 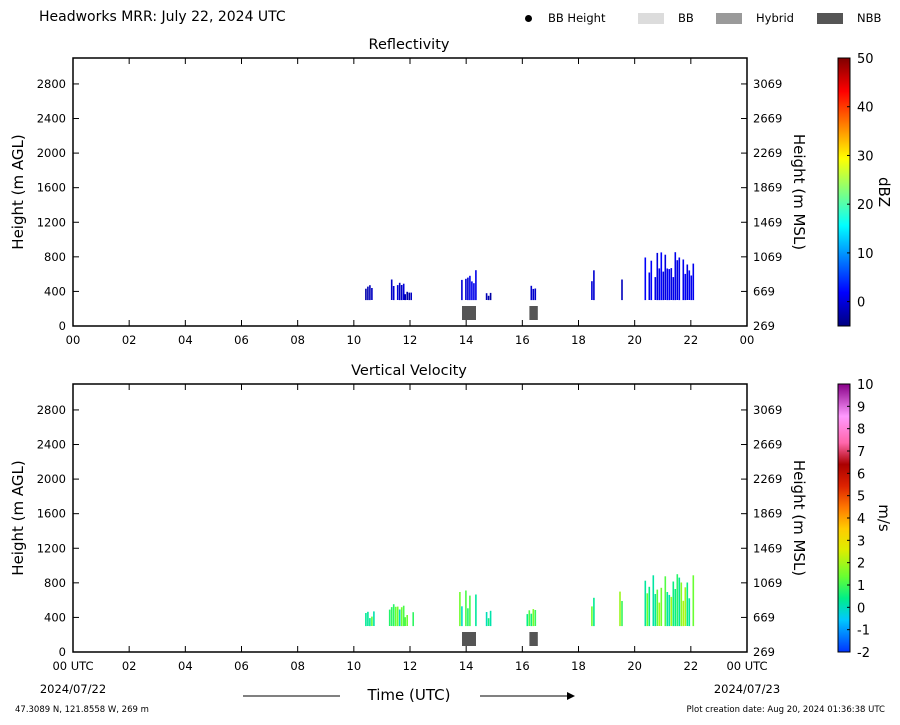 What do you see at coordinates (861, 586) in the screenshot?
I see `colorbar-tick-label: 1` at bounding box center [861, 586].